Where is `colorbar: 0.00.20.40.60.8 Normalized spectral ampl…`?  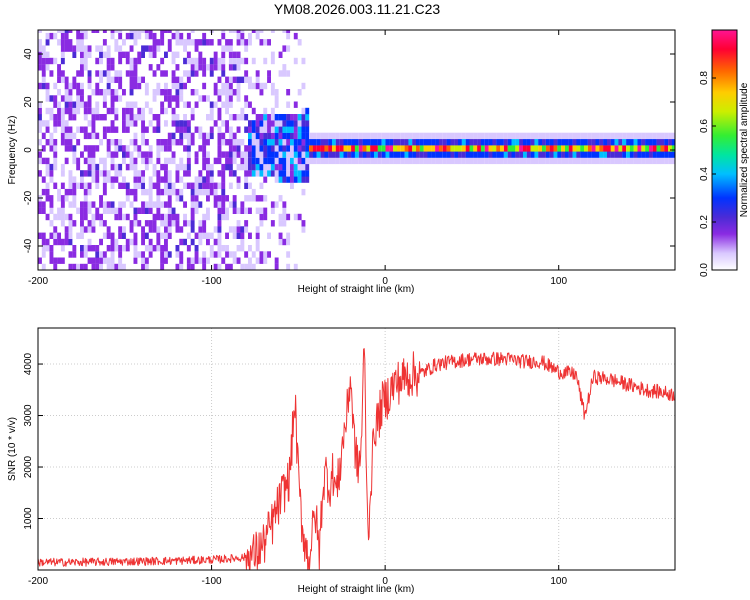 colorbar: 0.00.20.40.60.8 Normalized spectral ampl… is located at coordinates (724, 153).